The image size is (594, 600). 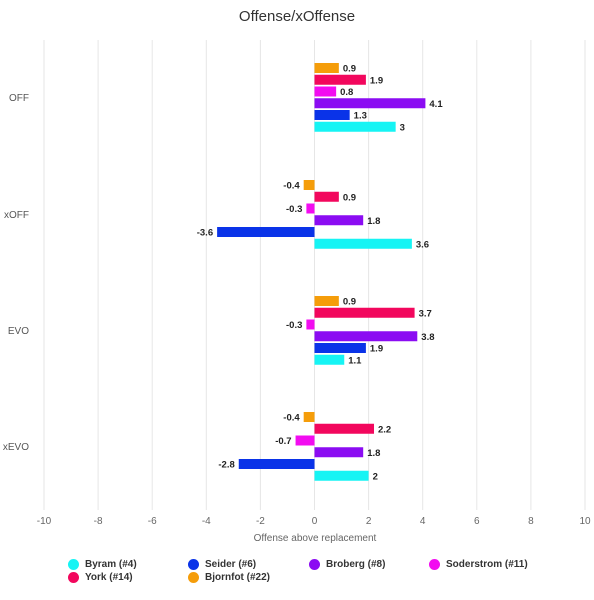 What do you see at coordinates (16, 447) in the screenshot?
I see `category-label: xEVO` at bounding box center [16, 447].